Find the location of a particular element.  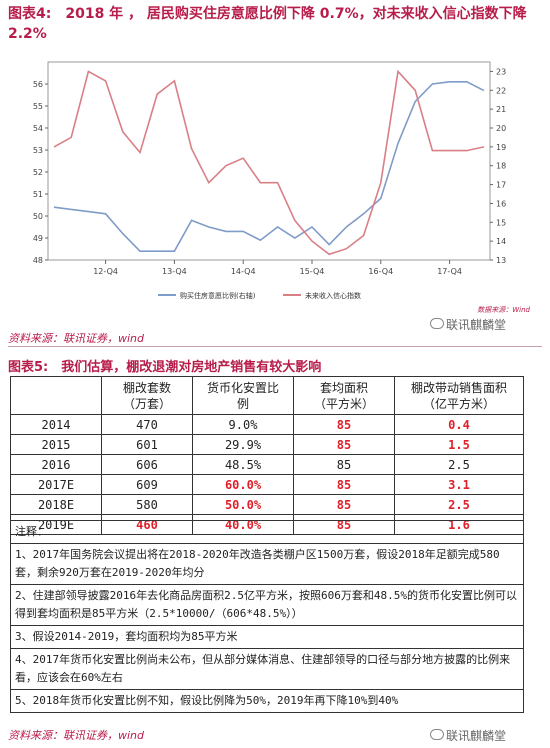

left-tick-label: 49 is located at coordinates (38, 238).